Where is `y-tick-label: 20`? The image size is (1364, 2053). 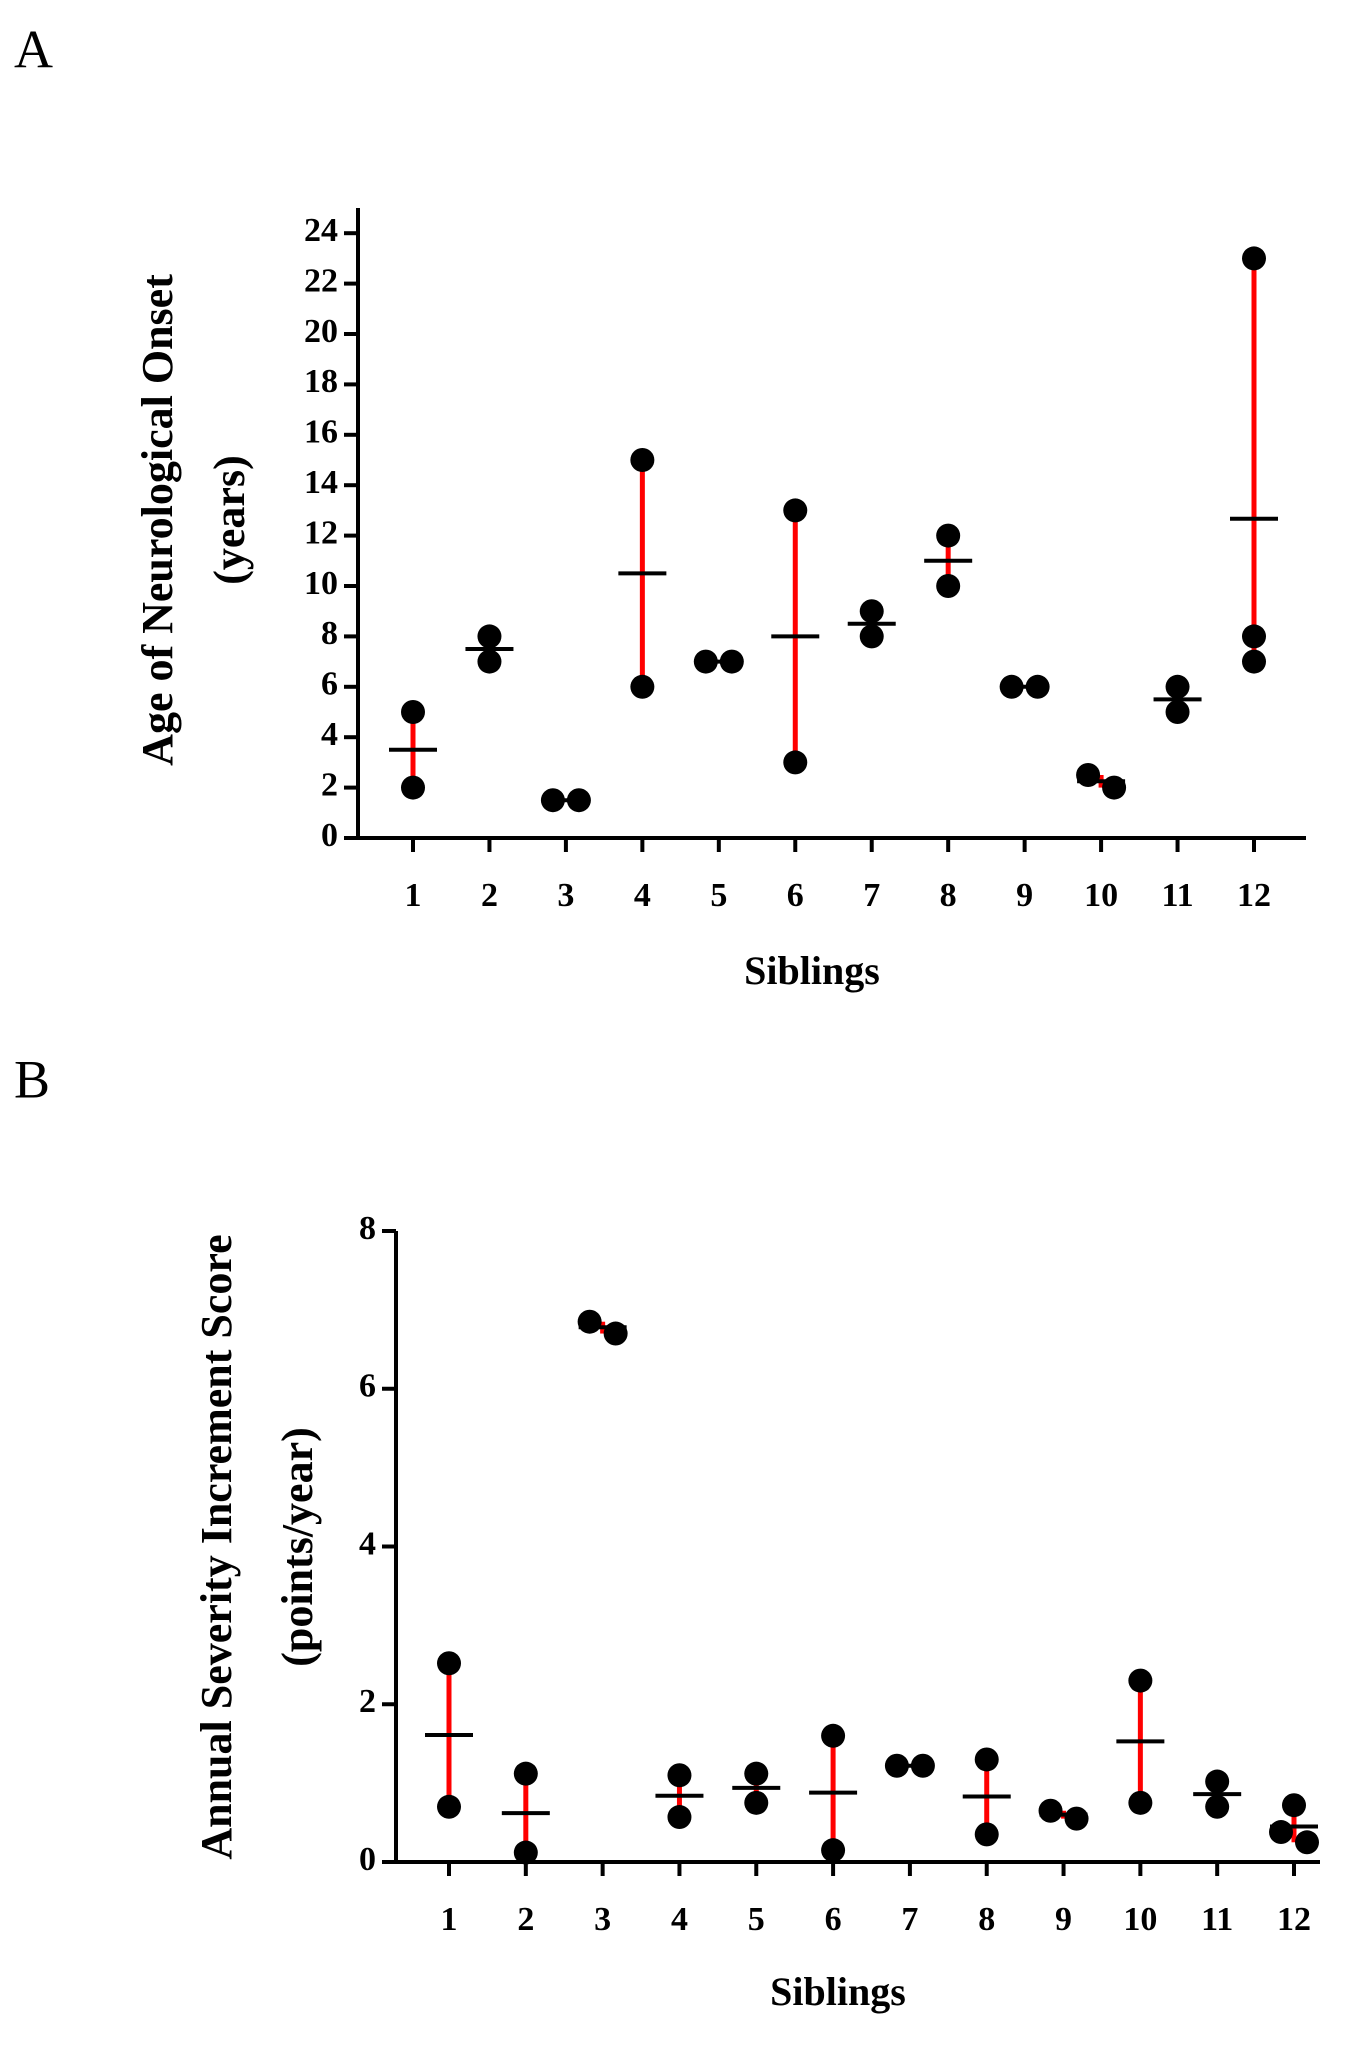
y-tick-label: 20 is located at coordinates (321, 331).